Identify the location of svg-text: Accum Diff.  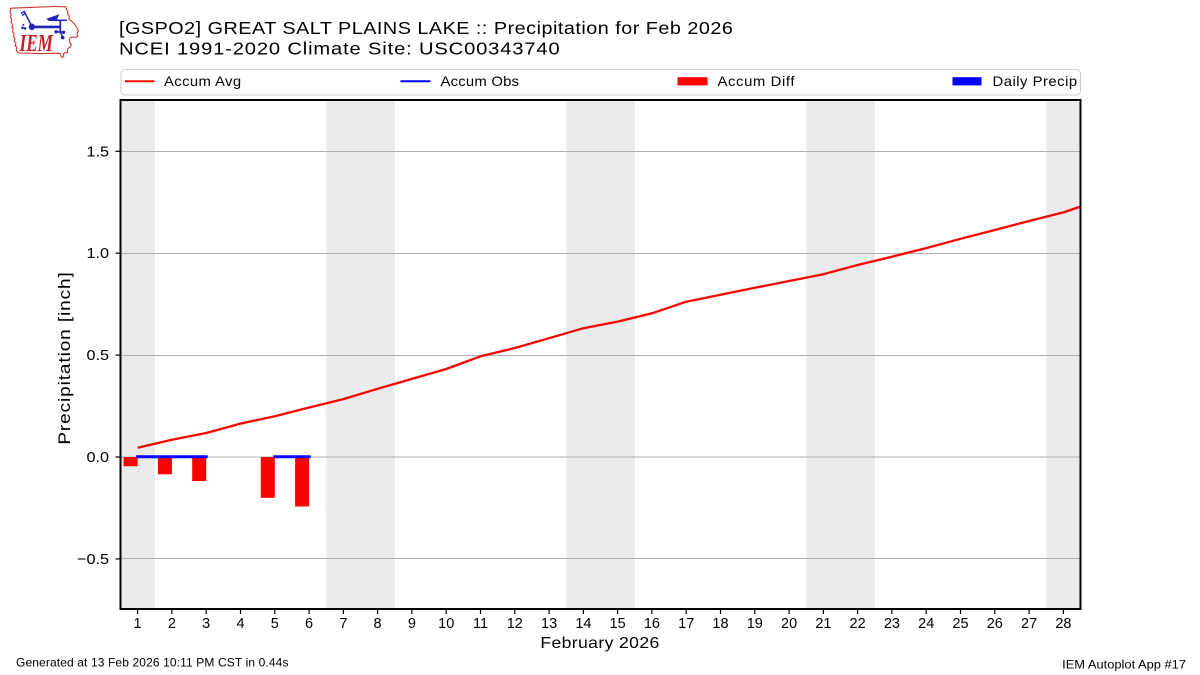
(757, 81).